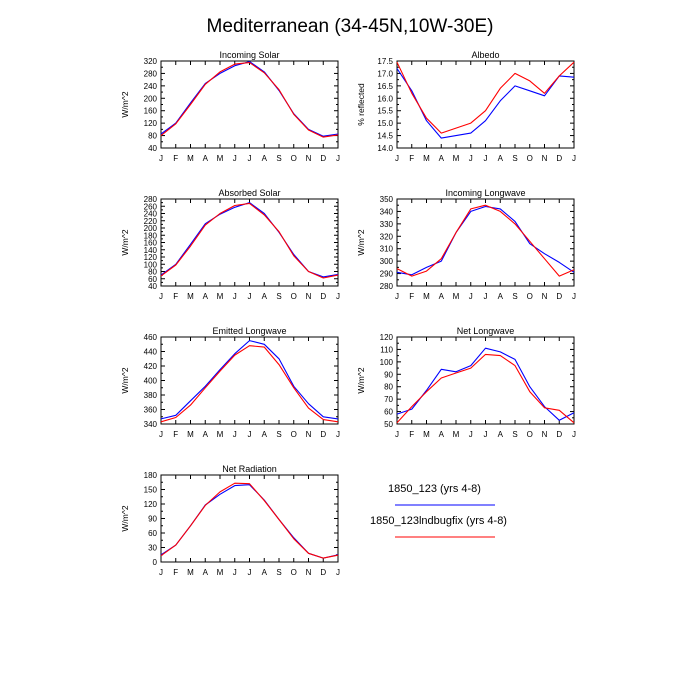  What do you see at coordinates (151, 410) in the screenshot?
I see `y-tick-label: 360` at bounding box center [151, 410].